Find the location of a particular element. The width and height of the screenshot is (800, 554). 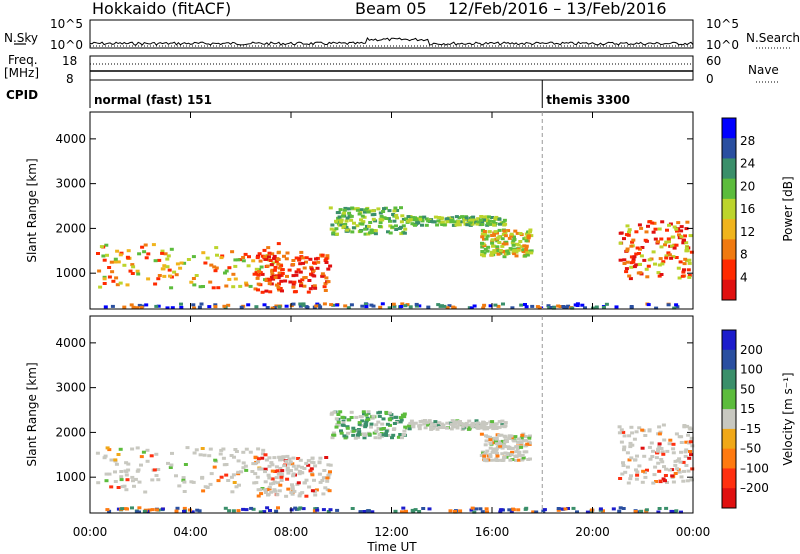

y-tick-label: 4000 is located at coordinates (70, 139).